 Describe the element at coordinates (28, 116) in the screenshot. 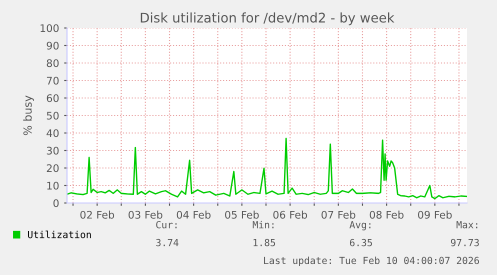

I see `y-axis-title: % busy` at that location.